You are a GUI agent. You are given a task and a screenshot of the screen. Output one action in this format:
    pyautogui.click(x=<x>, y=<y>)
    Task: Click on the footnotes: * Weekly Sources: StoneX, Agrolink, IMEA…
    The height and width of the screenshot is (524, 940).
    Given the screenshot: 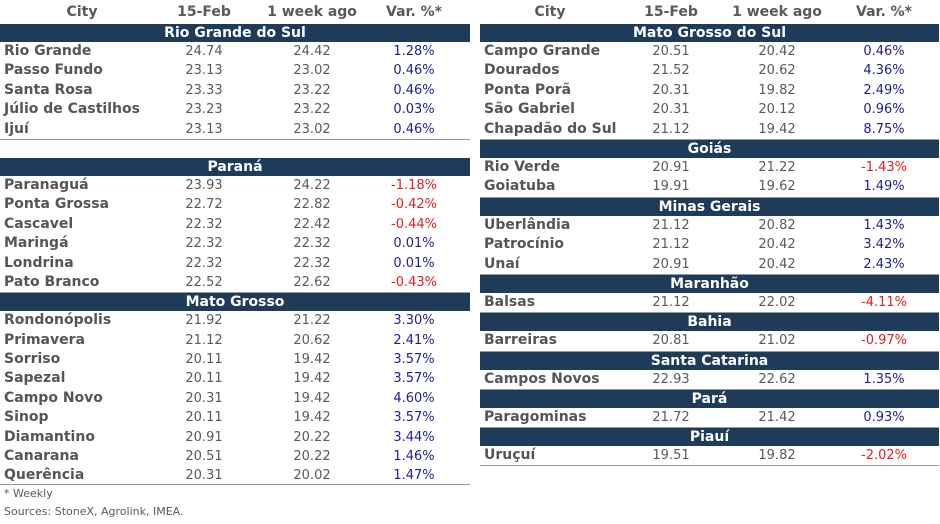 What is the action you would take?
    pyautogui.click(x=94, y=505)
    